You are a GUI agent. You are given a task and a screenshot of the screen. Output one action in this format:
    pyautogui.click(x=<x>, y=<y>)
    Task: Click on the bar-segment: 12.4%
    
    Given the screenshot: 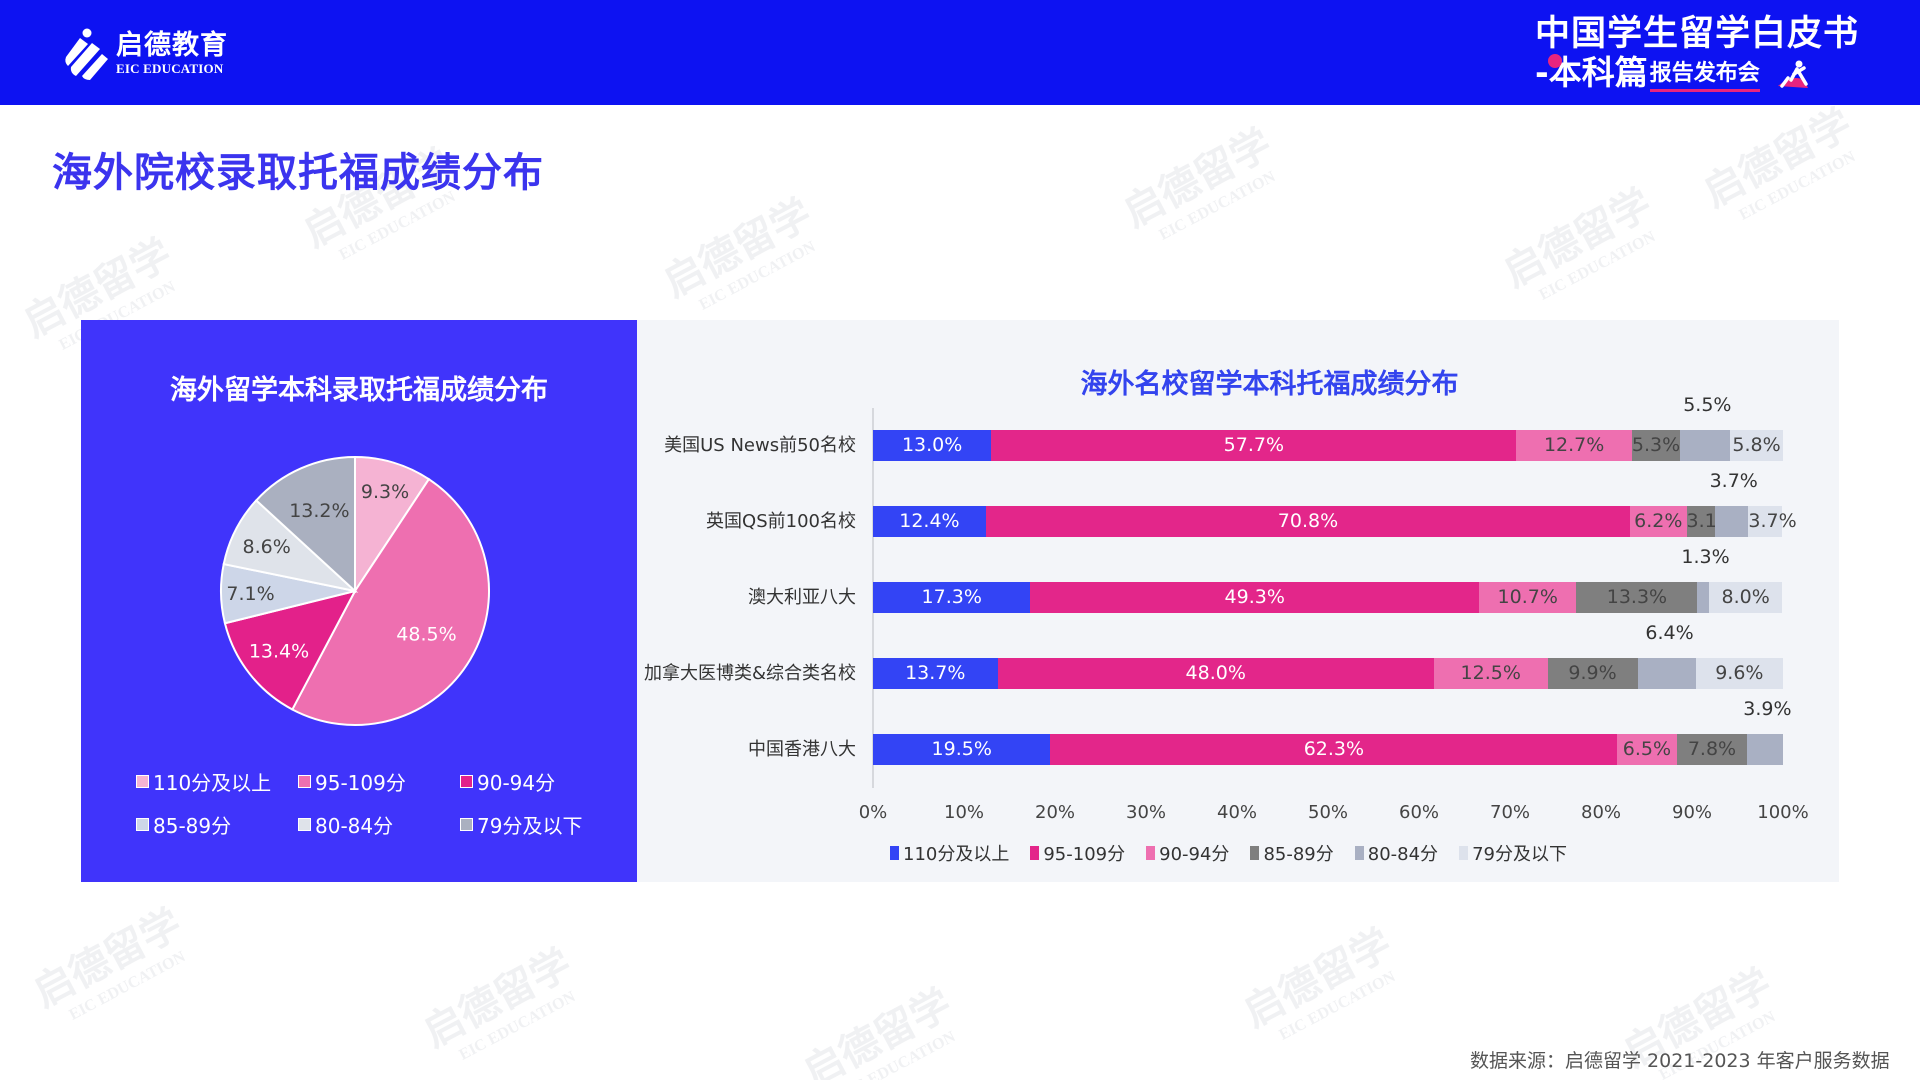 What is the action you would take?
    pyautogui.click(x=929, y=521)
    